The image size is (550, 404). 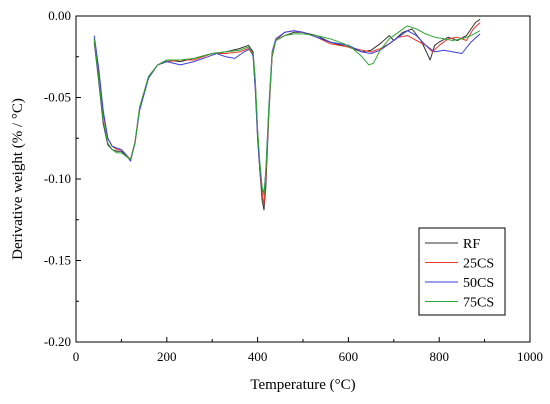 I want to click on legend-label-75cs: 75CS, so click(x=478, y=303).